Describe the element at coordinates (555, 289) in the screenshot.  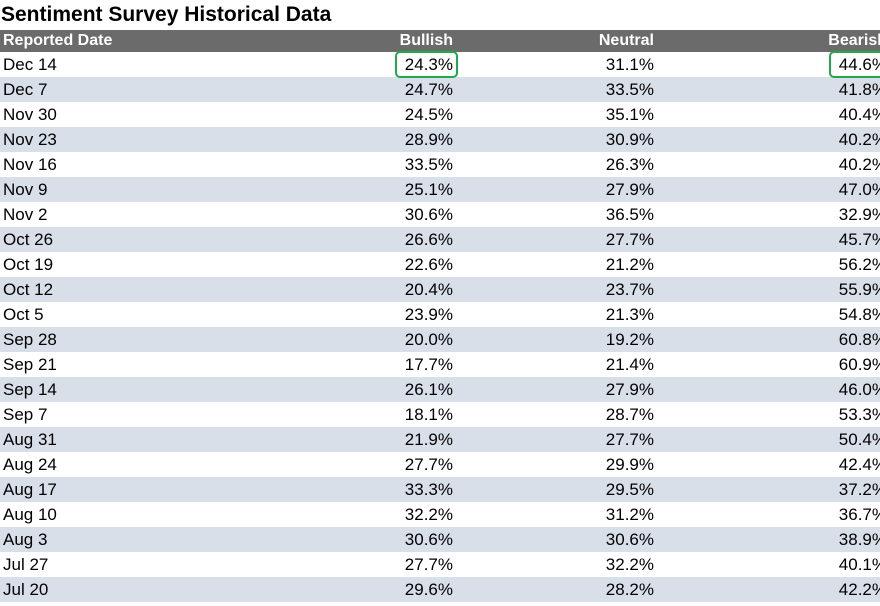
I see `cell-neutral: 23.7%` at that location.